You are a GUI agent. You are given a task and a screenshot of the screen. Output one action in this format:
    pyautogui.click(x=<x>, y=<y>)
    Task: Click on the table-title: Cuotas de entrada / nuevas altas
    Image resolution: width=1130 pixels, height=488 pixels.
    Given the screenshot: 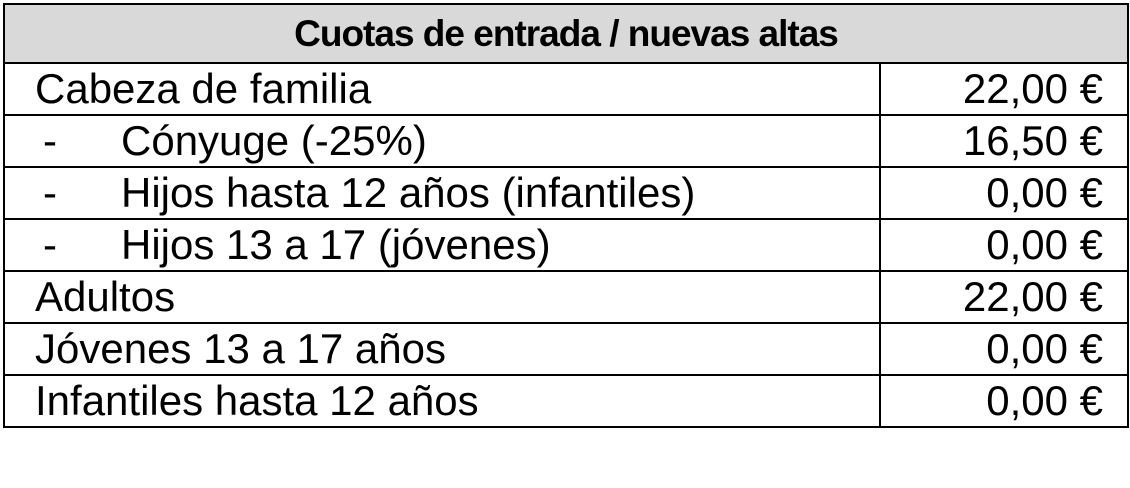 What is the action you would take?
    pyautogui.click(x=566, y=33)
    